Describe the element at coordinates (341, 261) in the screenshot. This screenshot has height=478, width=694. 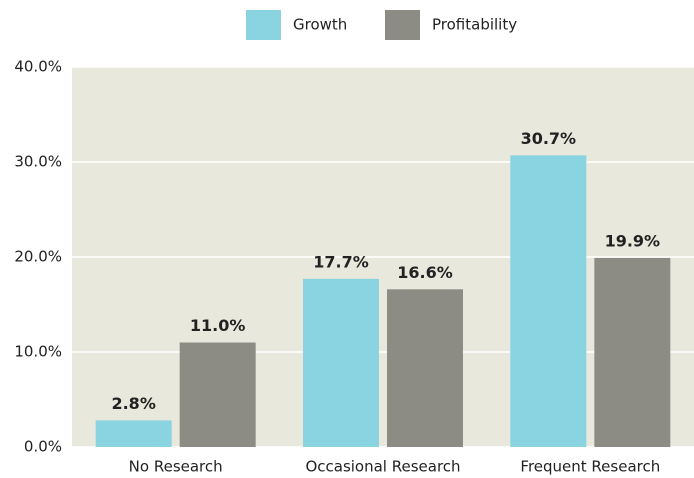
I see `value-label: 17.7%` at that location.